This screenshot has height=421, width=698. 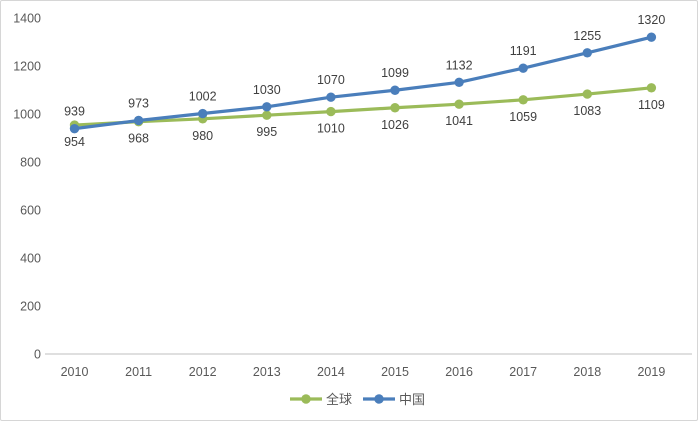 What do you see at coordinates (331, 372) in the screenshot?
I see `x-axis-tick-label: 2014` at bounding box center [331, 372].